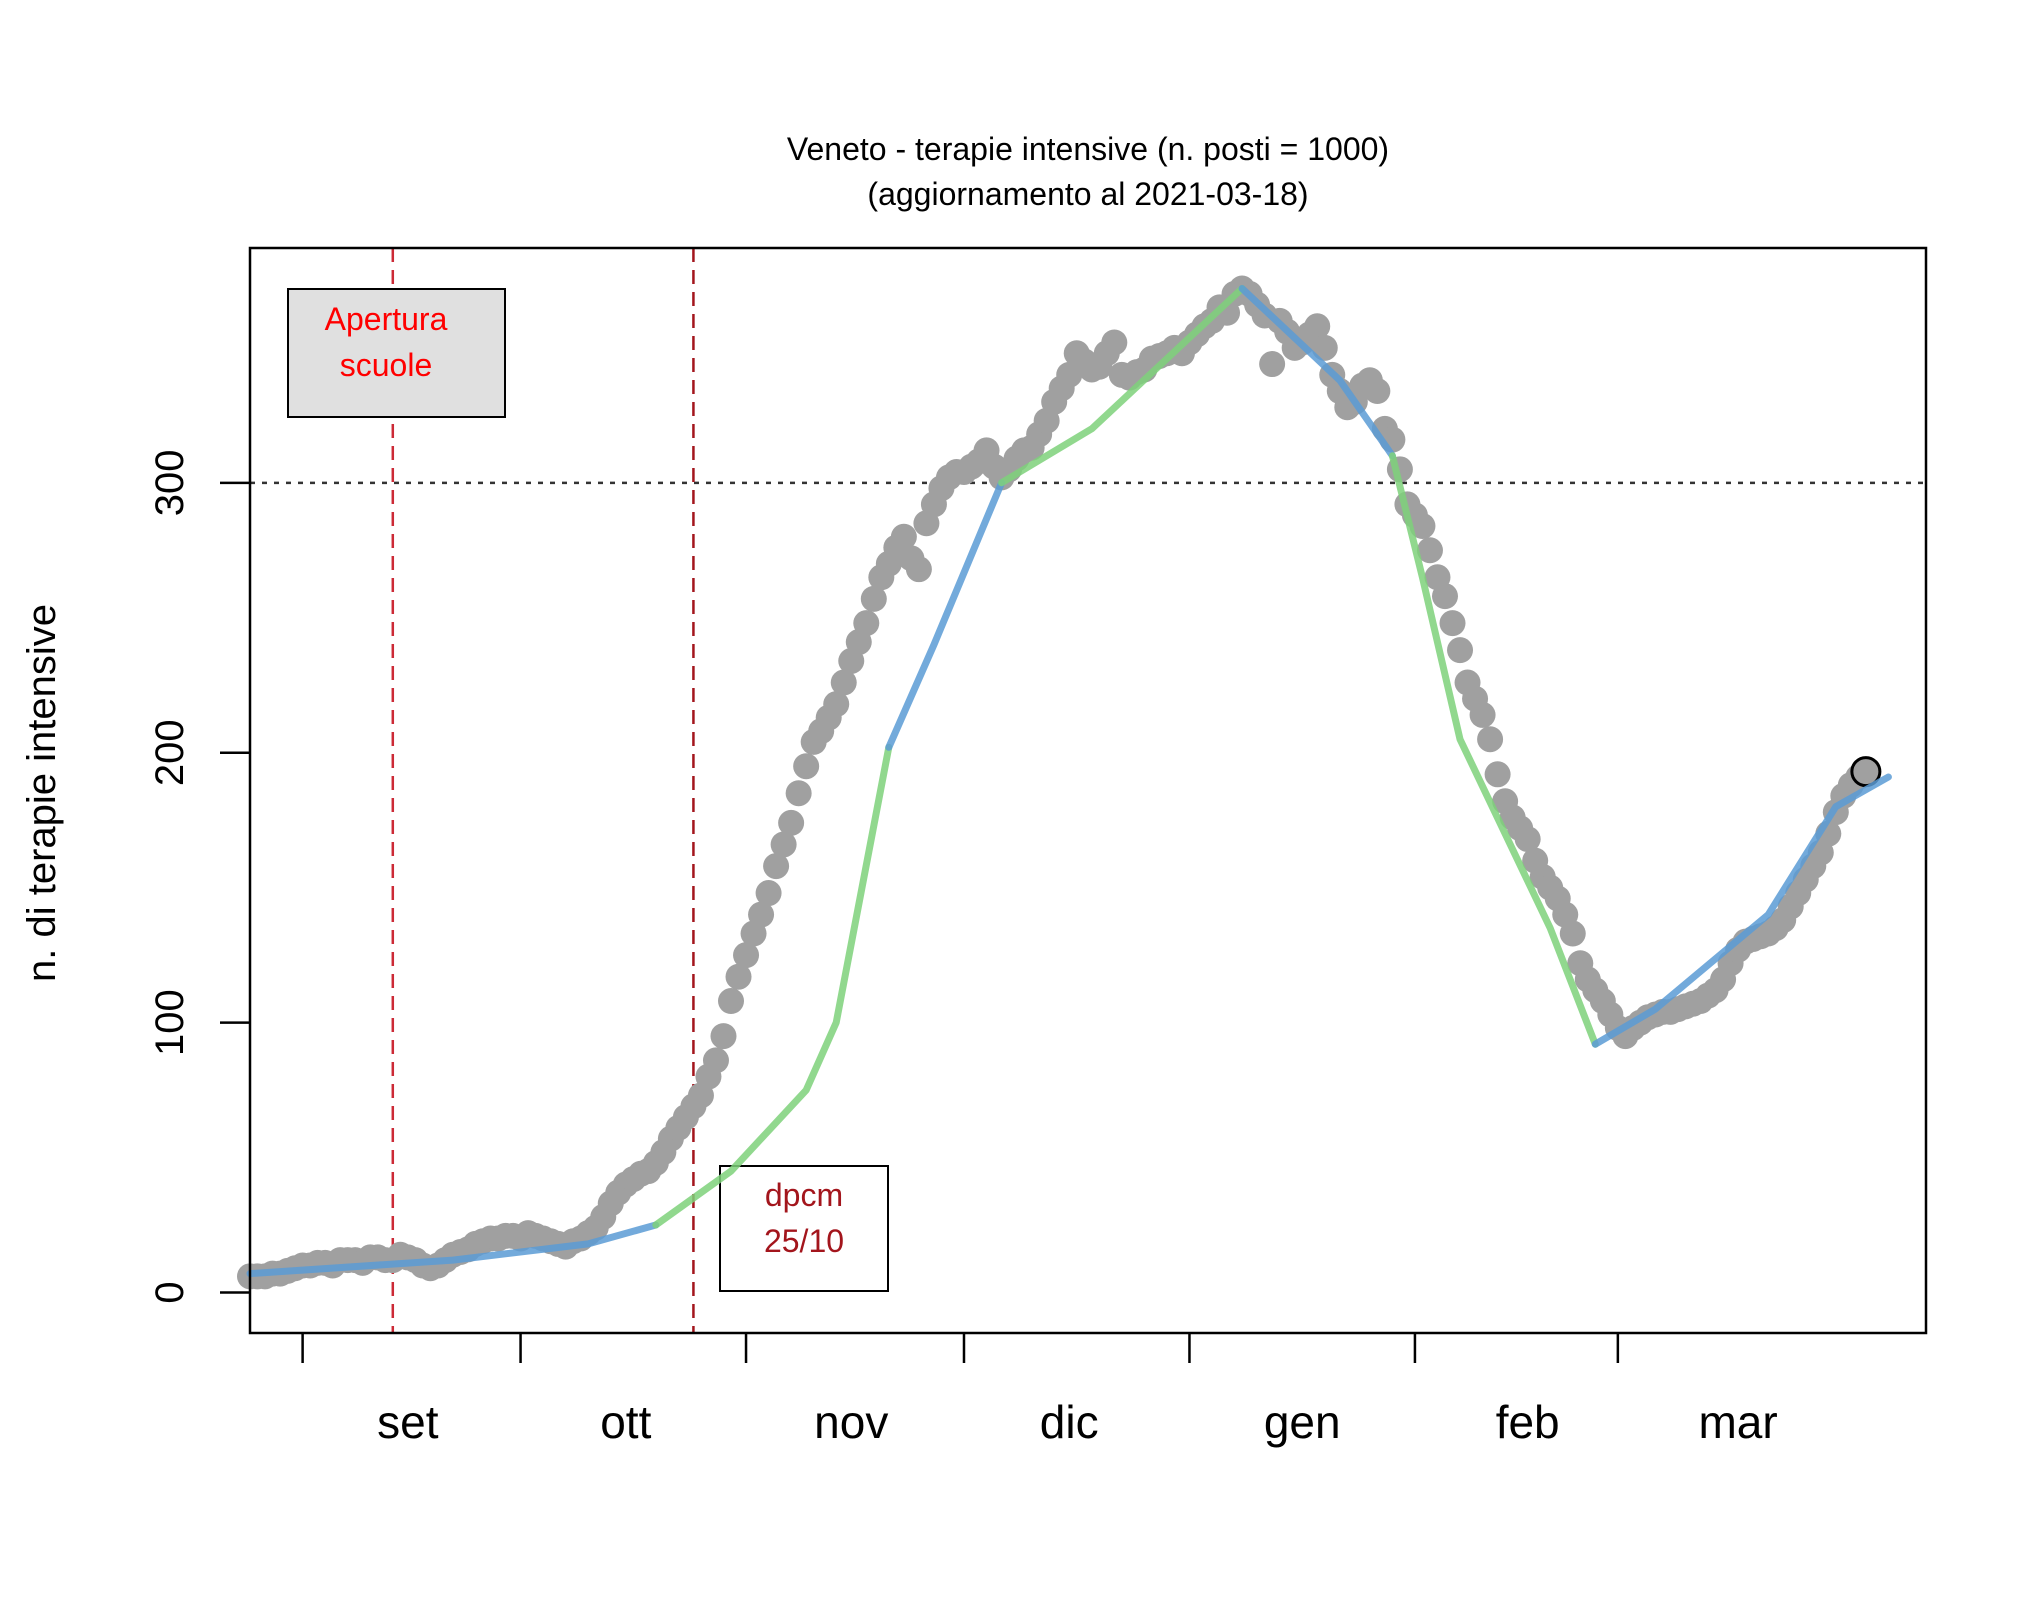 This screenshot has height=1620, width=2025. I want to click on annotation-text: 25/10, so click(804, 1241).